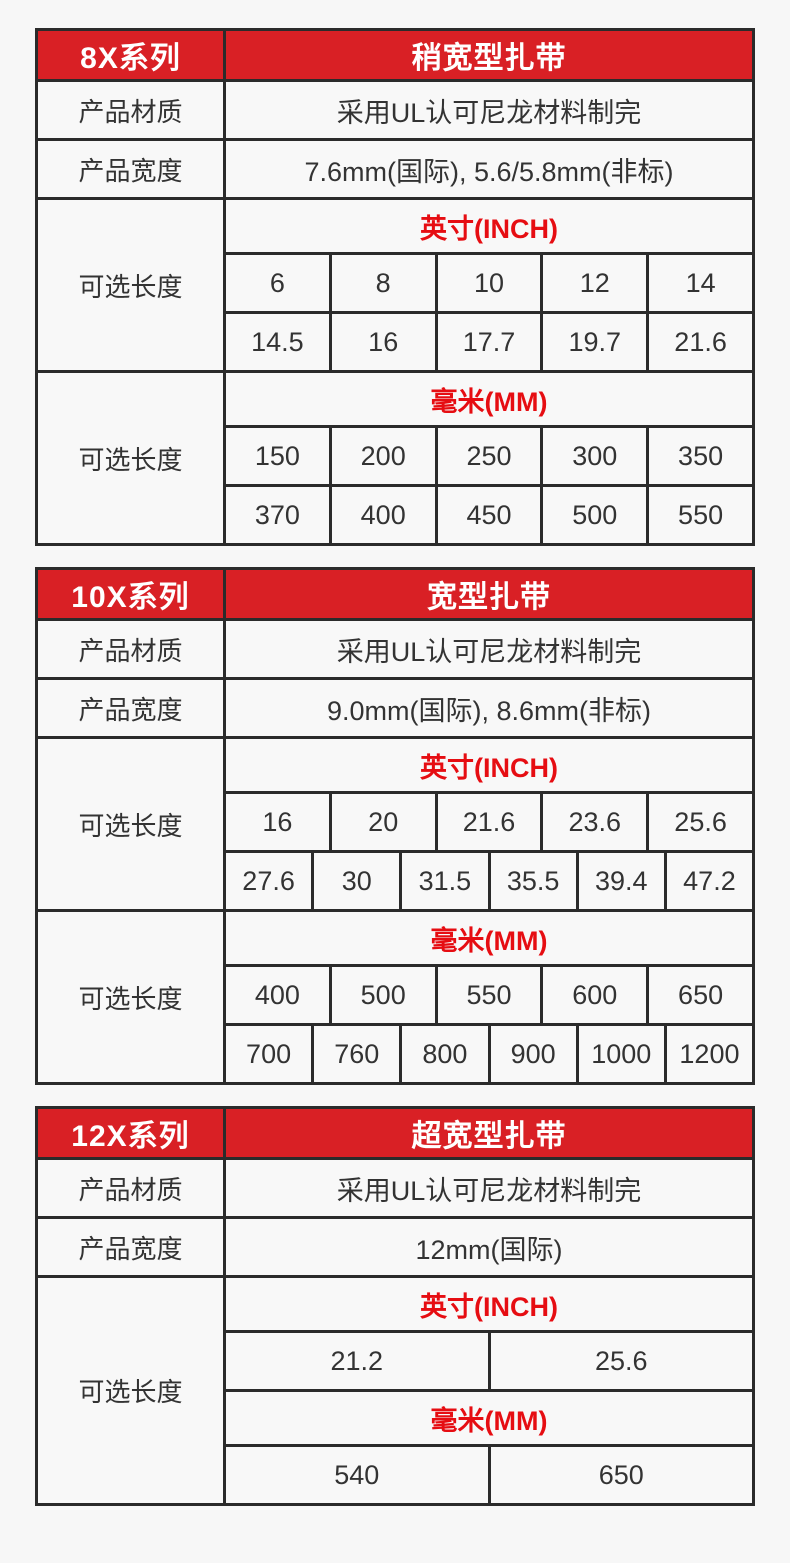 The height and width of the screenshot is (1563, 790). I want to click on length-value-cell: 1200, so click(707, 1054).